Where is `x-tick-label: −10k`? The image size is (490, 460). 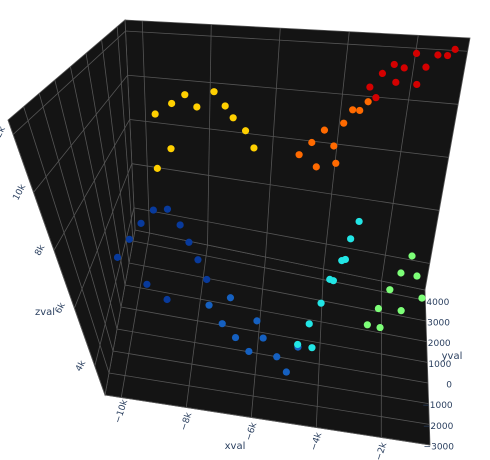 x-tick-label: −10k is located at coordinates (121, 411).